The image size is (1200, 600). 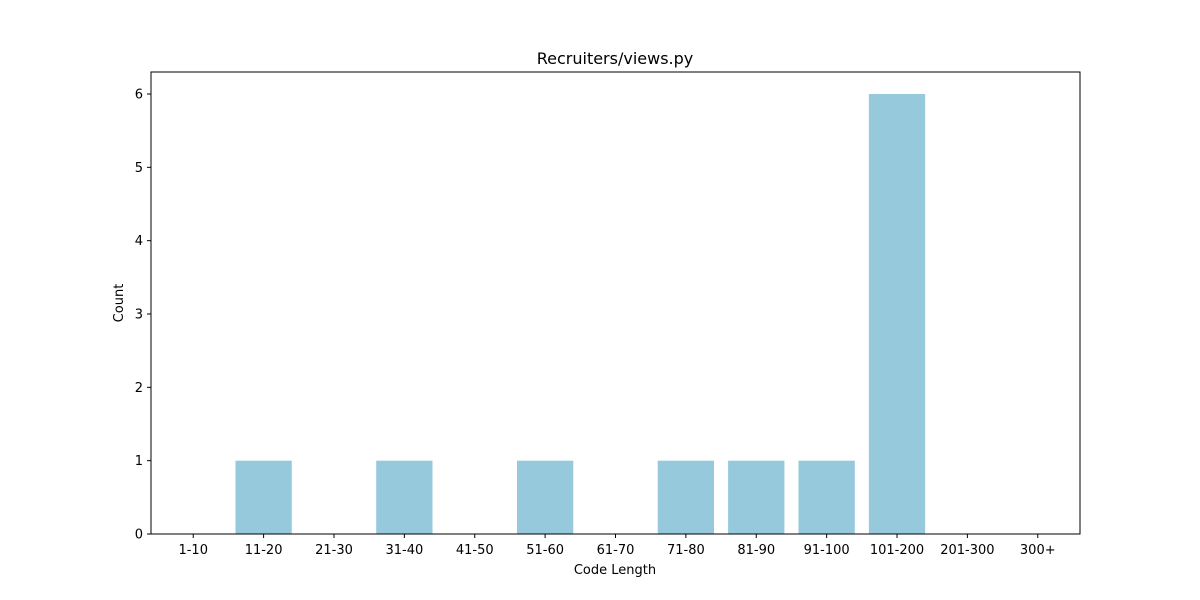 I want to click on x-tick-label: 300+, so click(x=1038, y=550).